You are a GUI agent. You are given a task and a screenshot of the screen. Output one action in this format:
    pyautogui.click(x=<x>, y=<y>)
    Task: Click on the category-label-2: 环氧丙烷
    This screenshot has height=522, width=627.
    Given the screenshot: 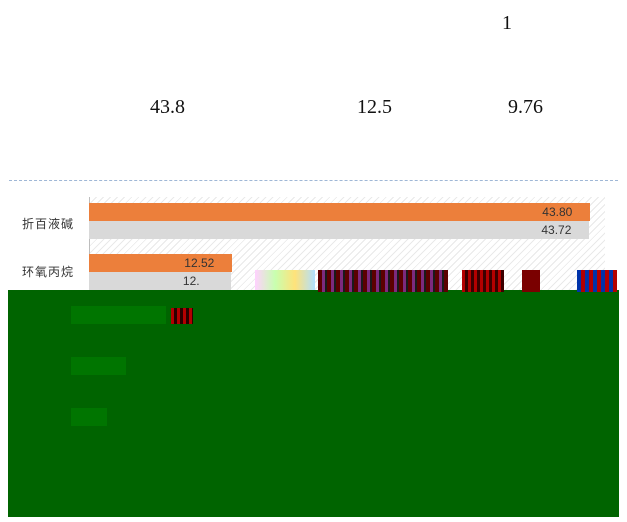 What is the action you would take?
    pyautogui.click(x=48, y=272)
    